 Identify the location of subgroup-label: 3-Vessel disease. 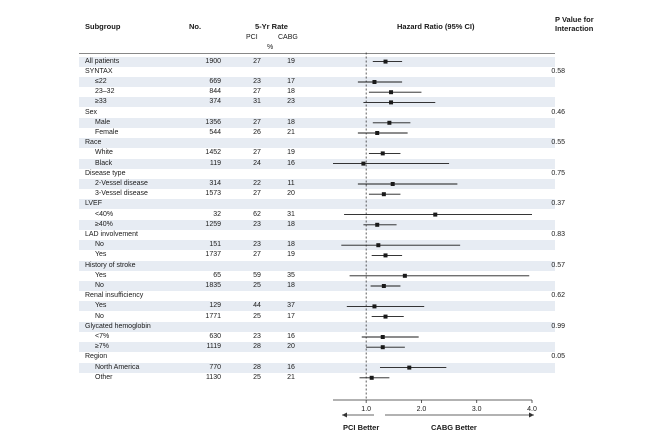
(121, 194).